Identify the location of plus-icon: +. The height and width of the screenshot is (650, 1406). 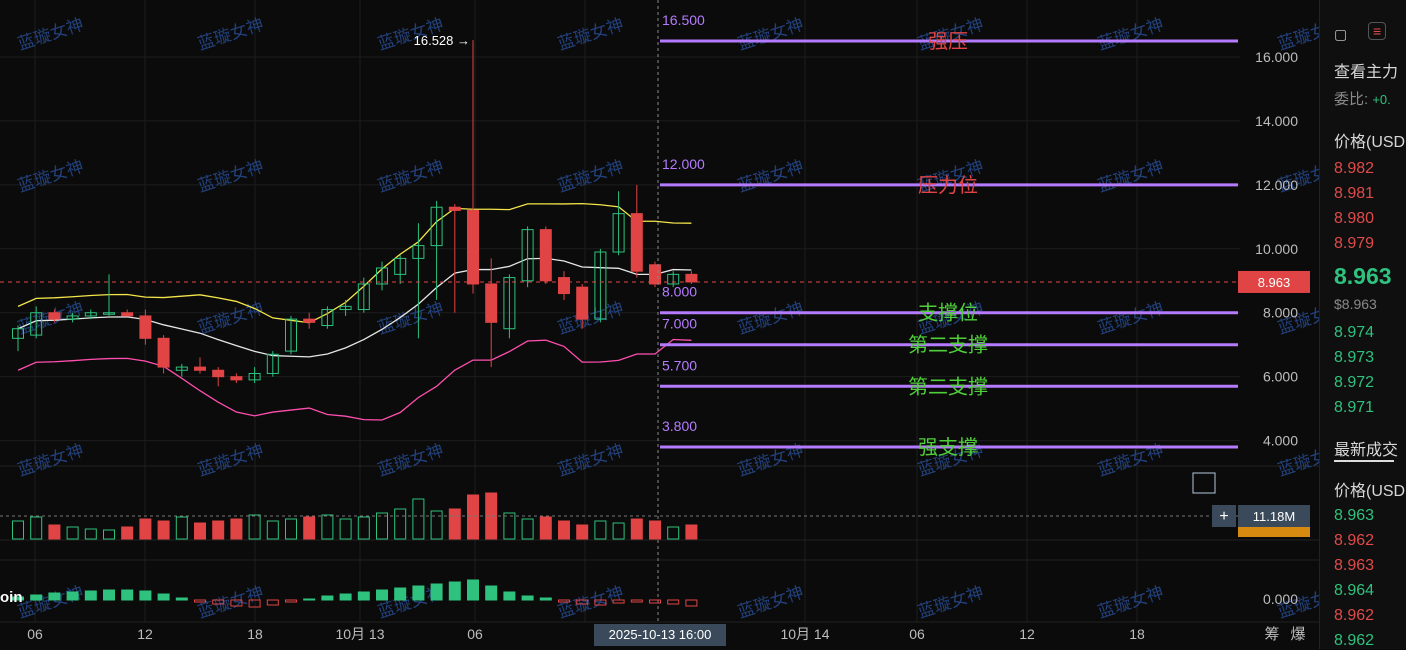
(1223, 516).